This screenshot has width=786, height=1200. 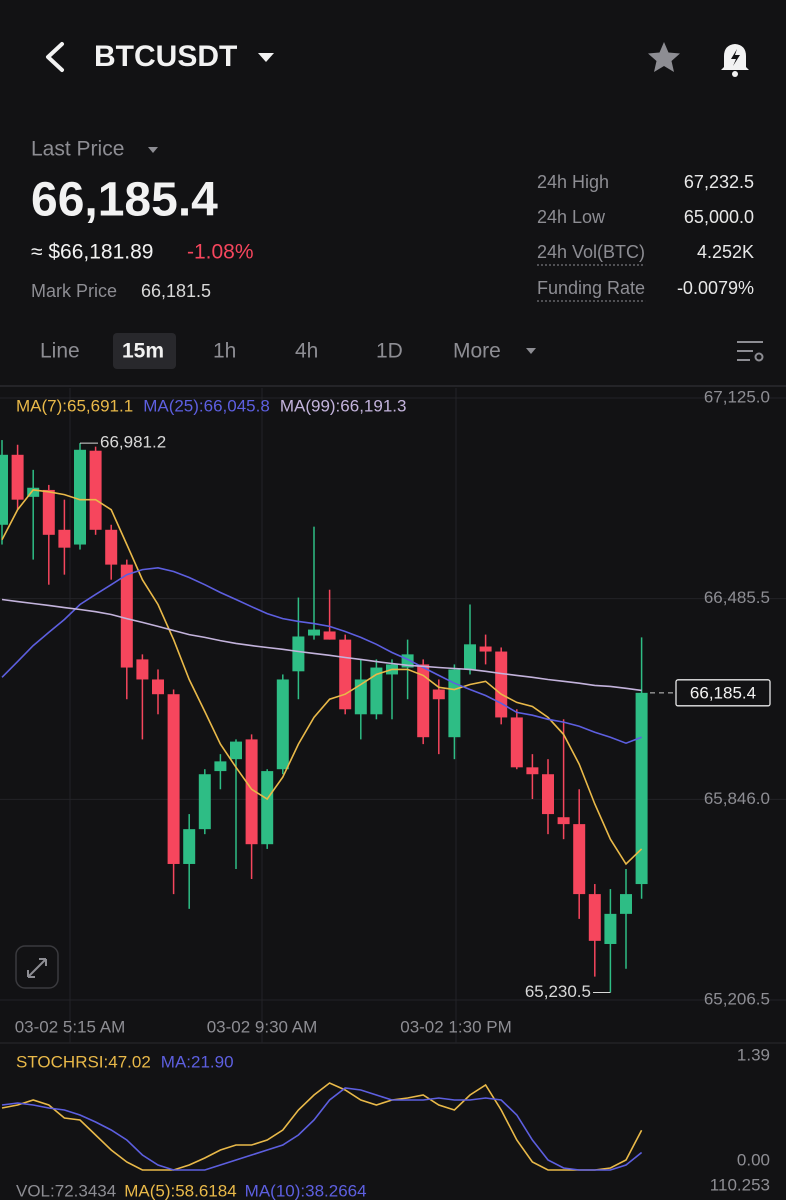 I want to click on low-label: 65,230.5, so click(x=558, y=991).